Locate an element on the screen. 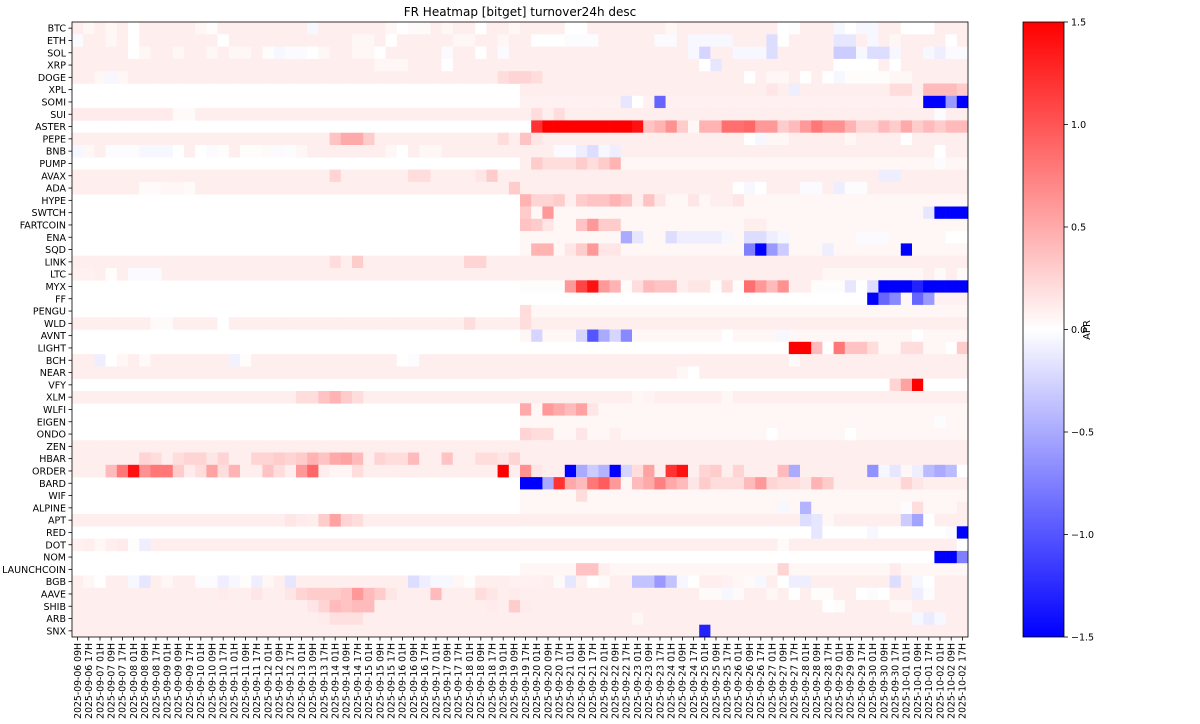 This screenshot has width=1200, height=724. x-tick-label: 2025-09-08 17H is located at coordinates (156, 681).